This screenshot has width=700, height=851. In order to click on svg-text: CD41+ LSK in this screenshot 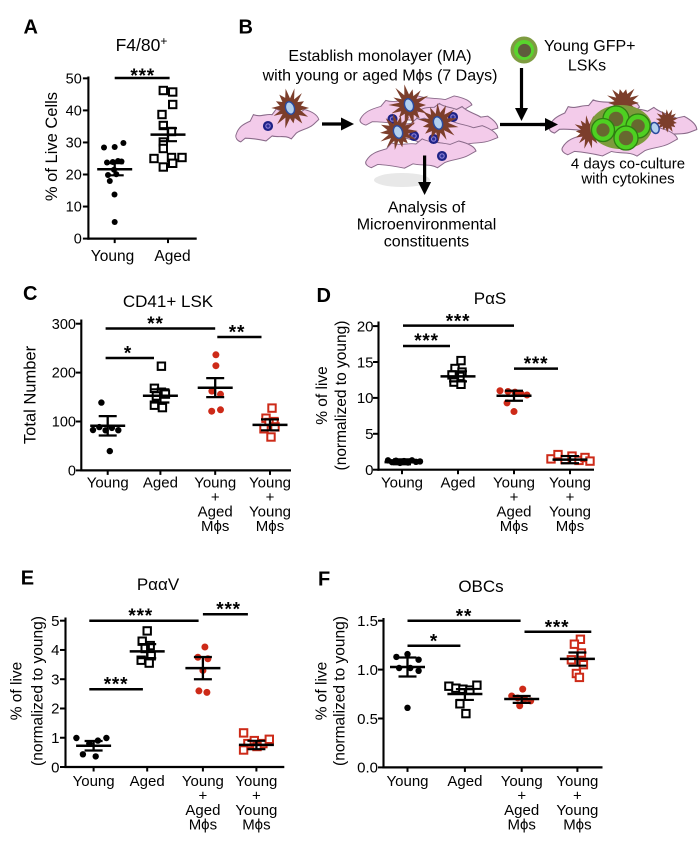, I will do `click(168, 301)`.